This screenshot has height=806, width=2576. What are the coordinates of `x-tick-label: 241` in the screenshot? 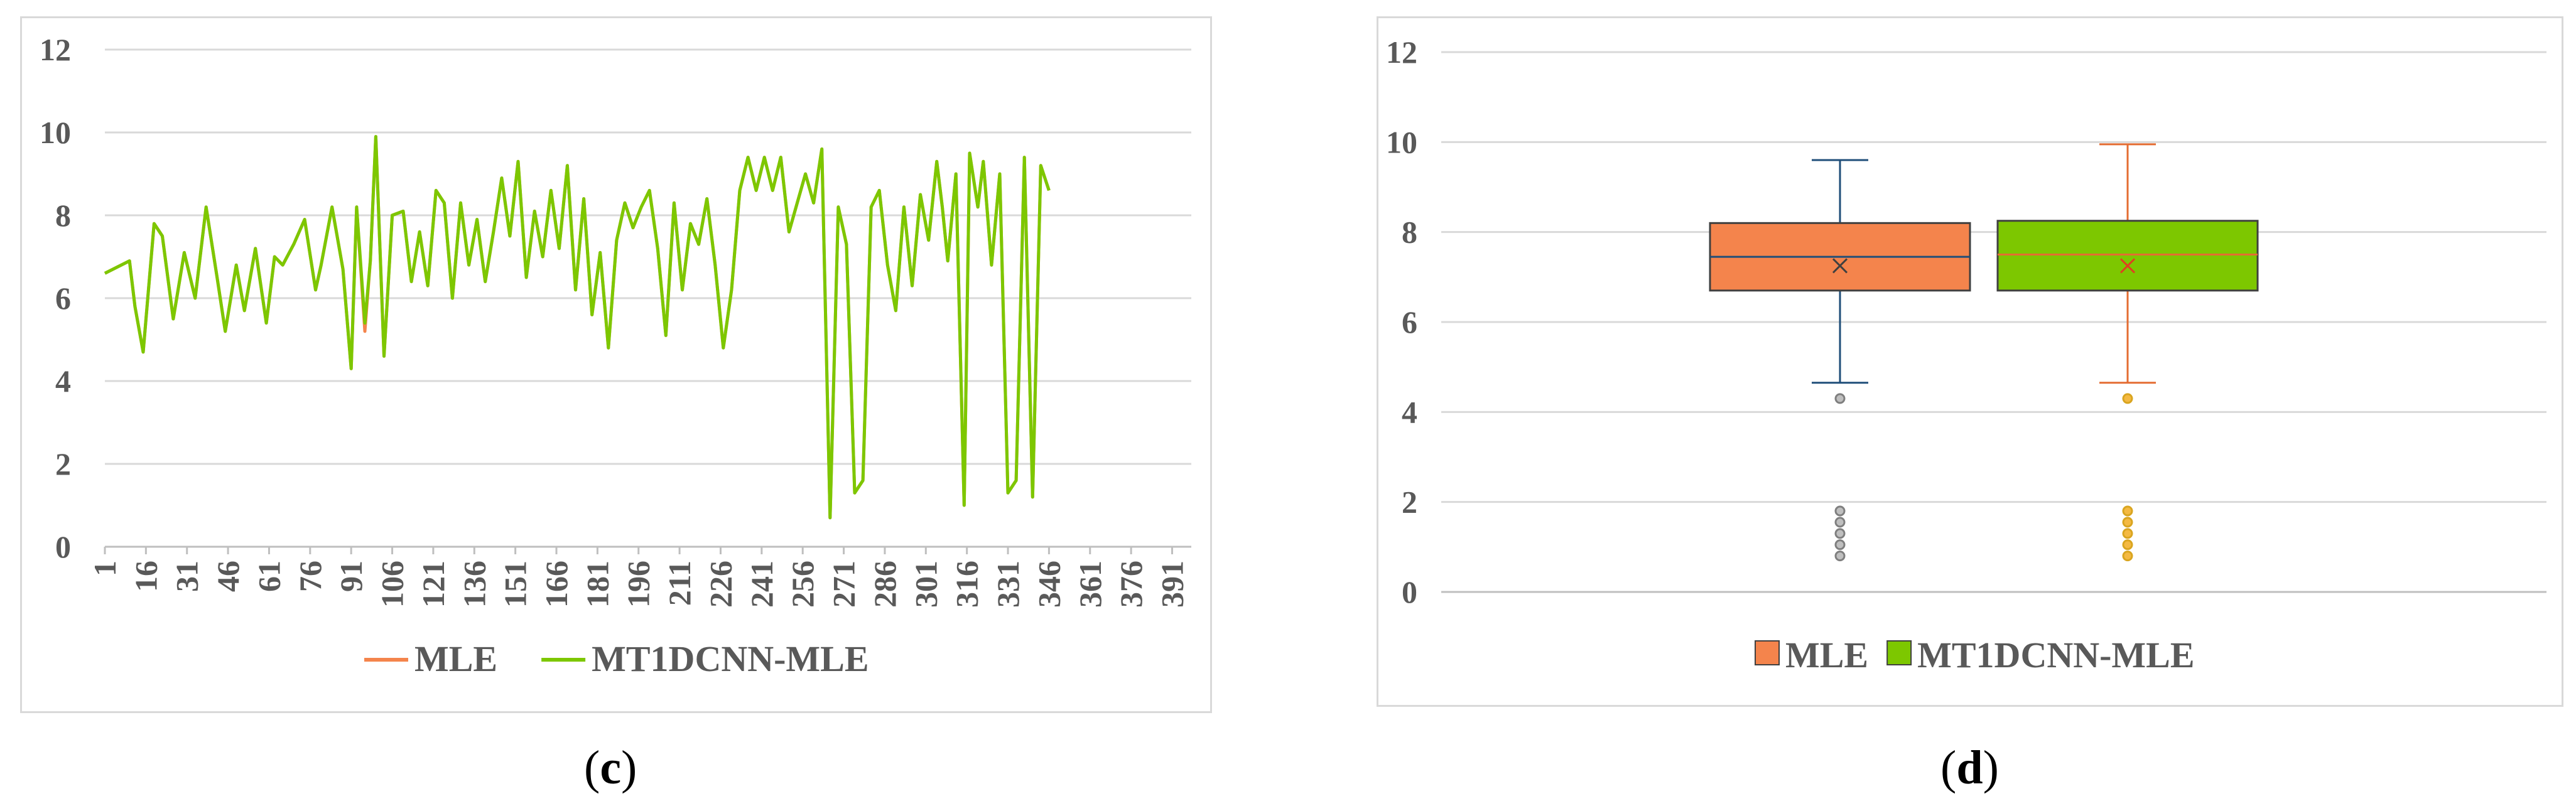 It's located at (762, 584).